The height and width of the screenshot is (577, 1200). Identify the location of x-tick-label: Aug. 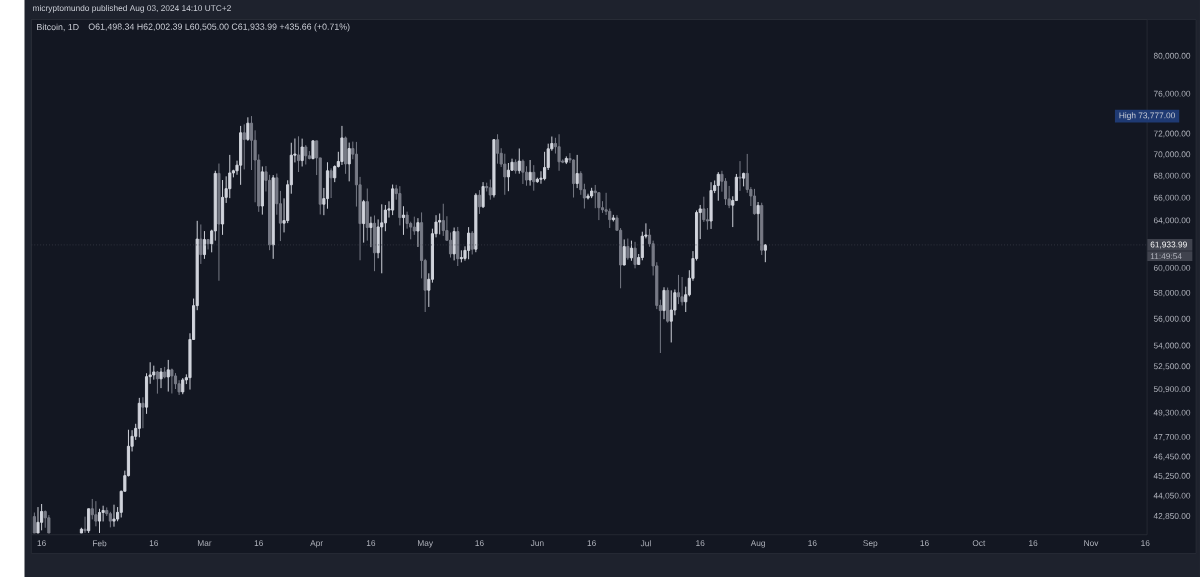
(757, 544).